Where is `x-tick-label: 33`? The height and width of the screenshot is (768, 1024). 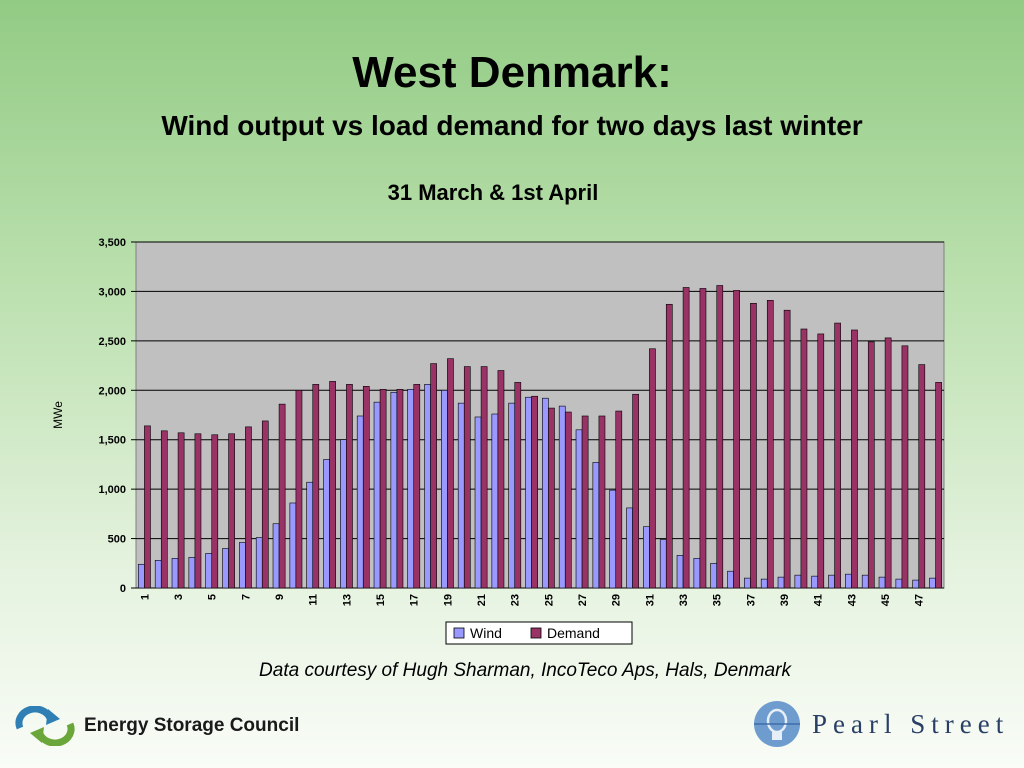
x-tick-label: 33 is located at coordinates (684, 600).